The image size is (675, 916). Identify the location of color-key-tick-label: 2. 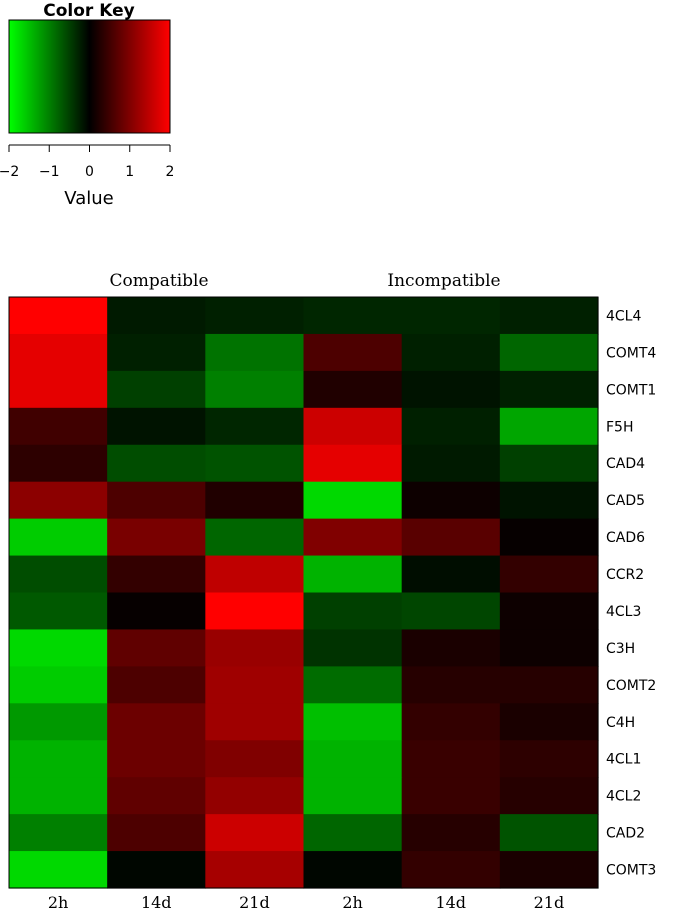
(170, 172).